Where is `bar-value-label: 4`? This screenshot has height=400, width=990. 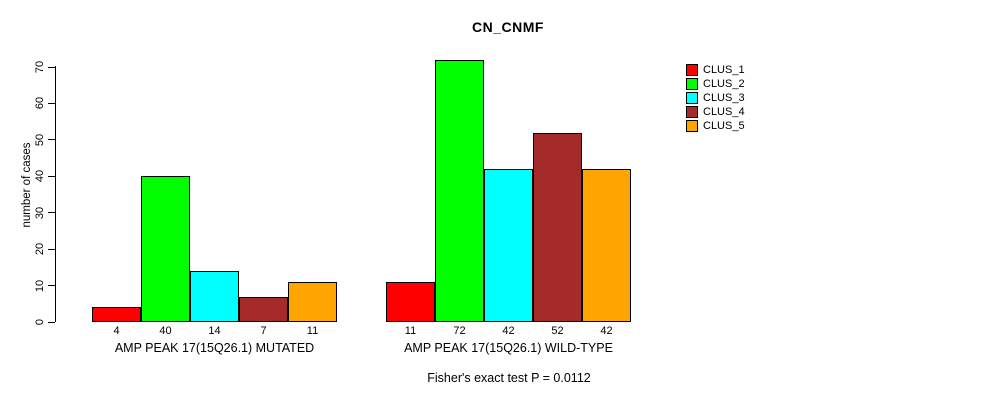 bar-value-label: 4 is located at coordinates (116, 331).